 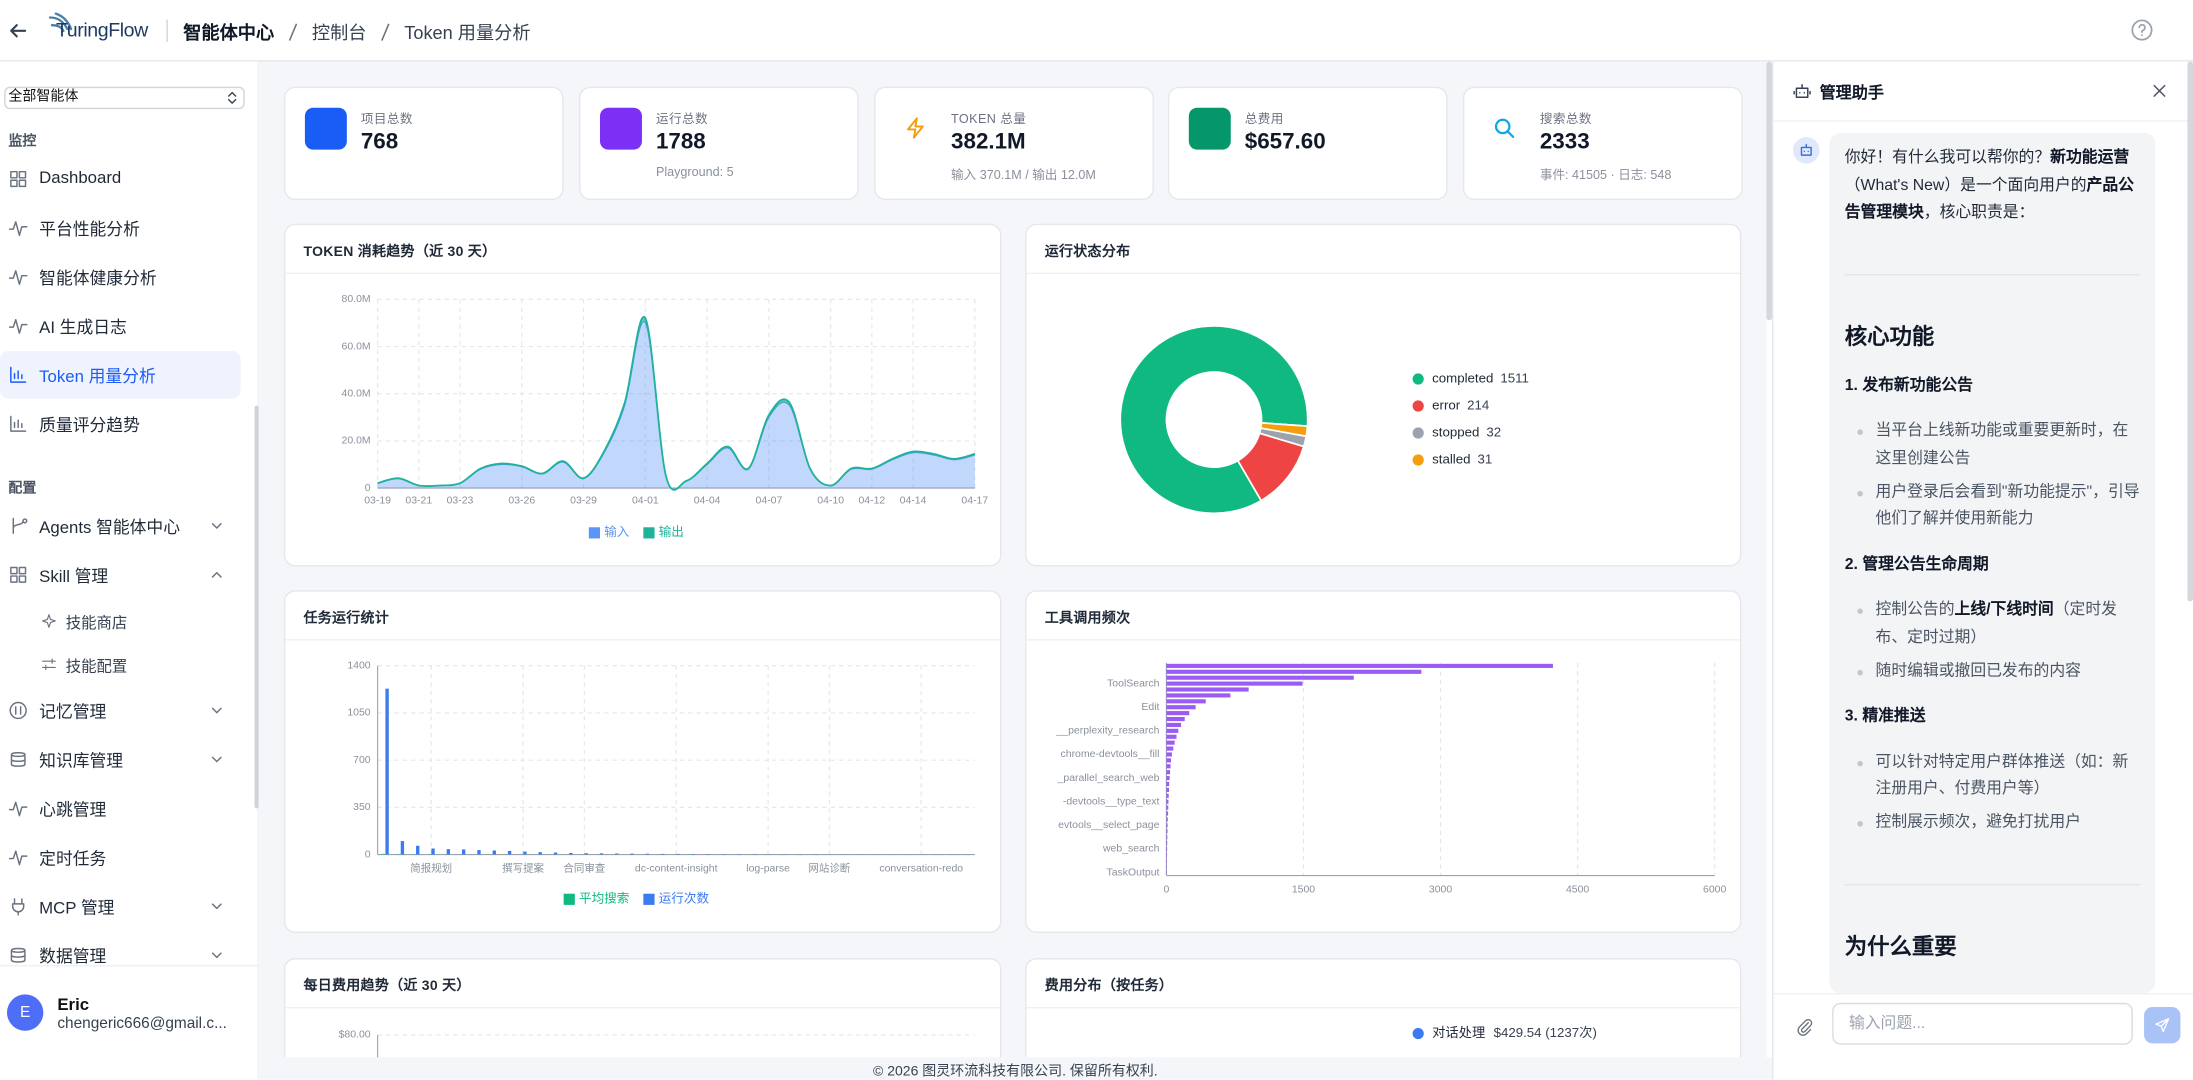 I want to click on breadcrumb-separator, so click(x=293, y=31).